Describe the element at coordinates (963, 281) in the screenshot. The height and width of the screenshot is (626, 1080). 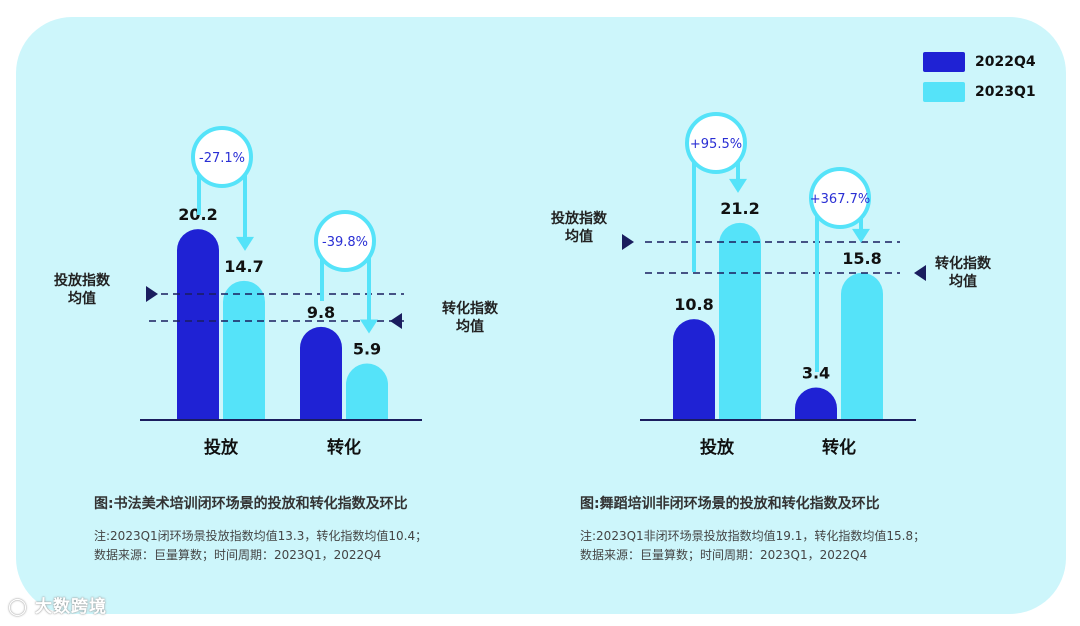
I see `chart2-ref-label-1-line2: 均值` at that location.